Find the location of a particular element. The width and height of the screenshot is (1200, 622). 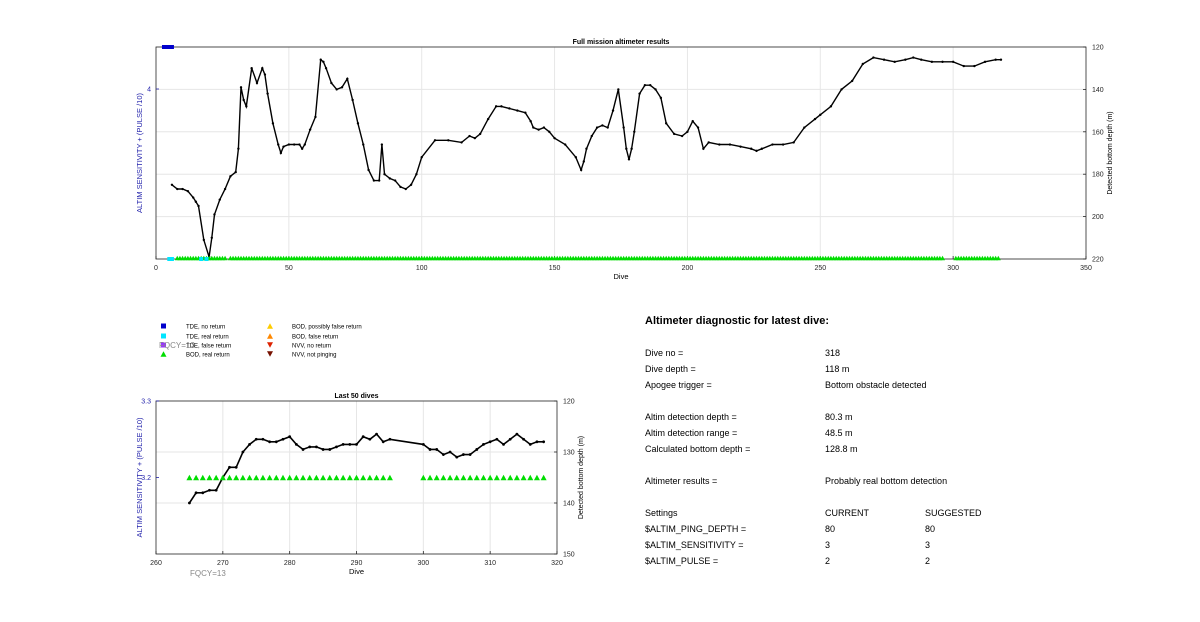

x-tick-label: 150 is located at coordinates (555, 268).